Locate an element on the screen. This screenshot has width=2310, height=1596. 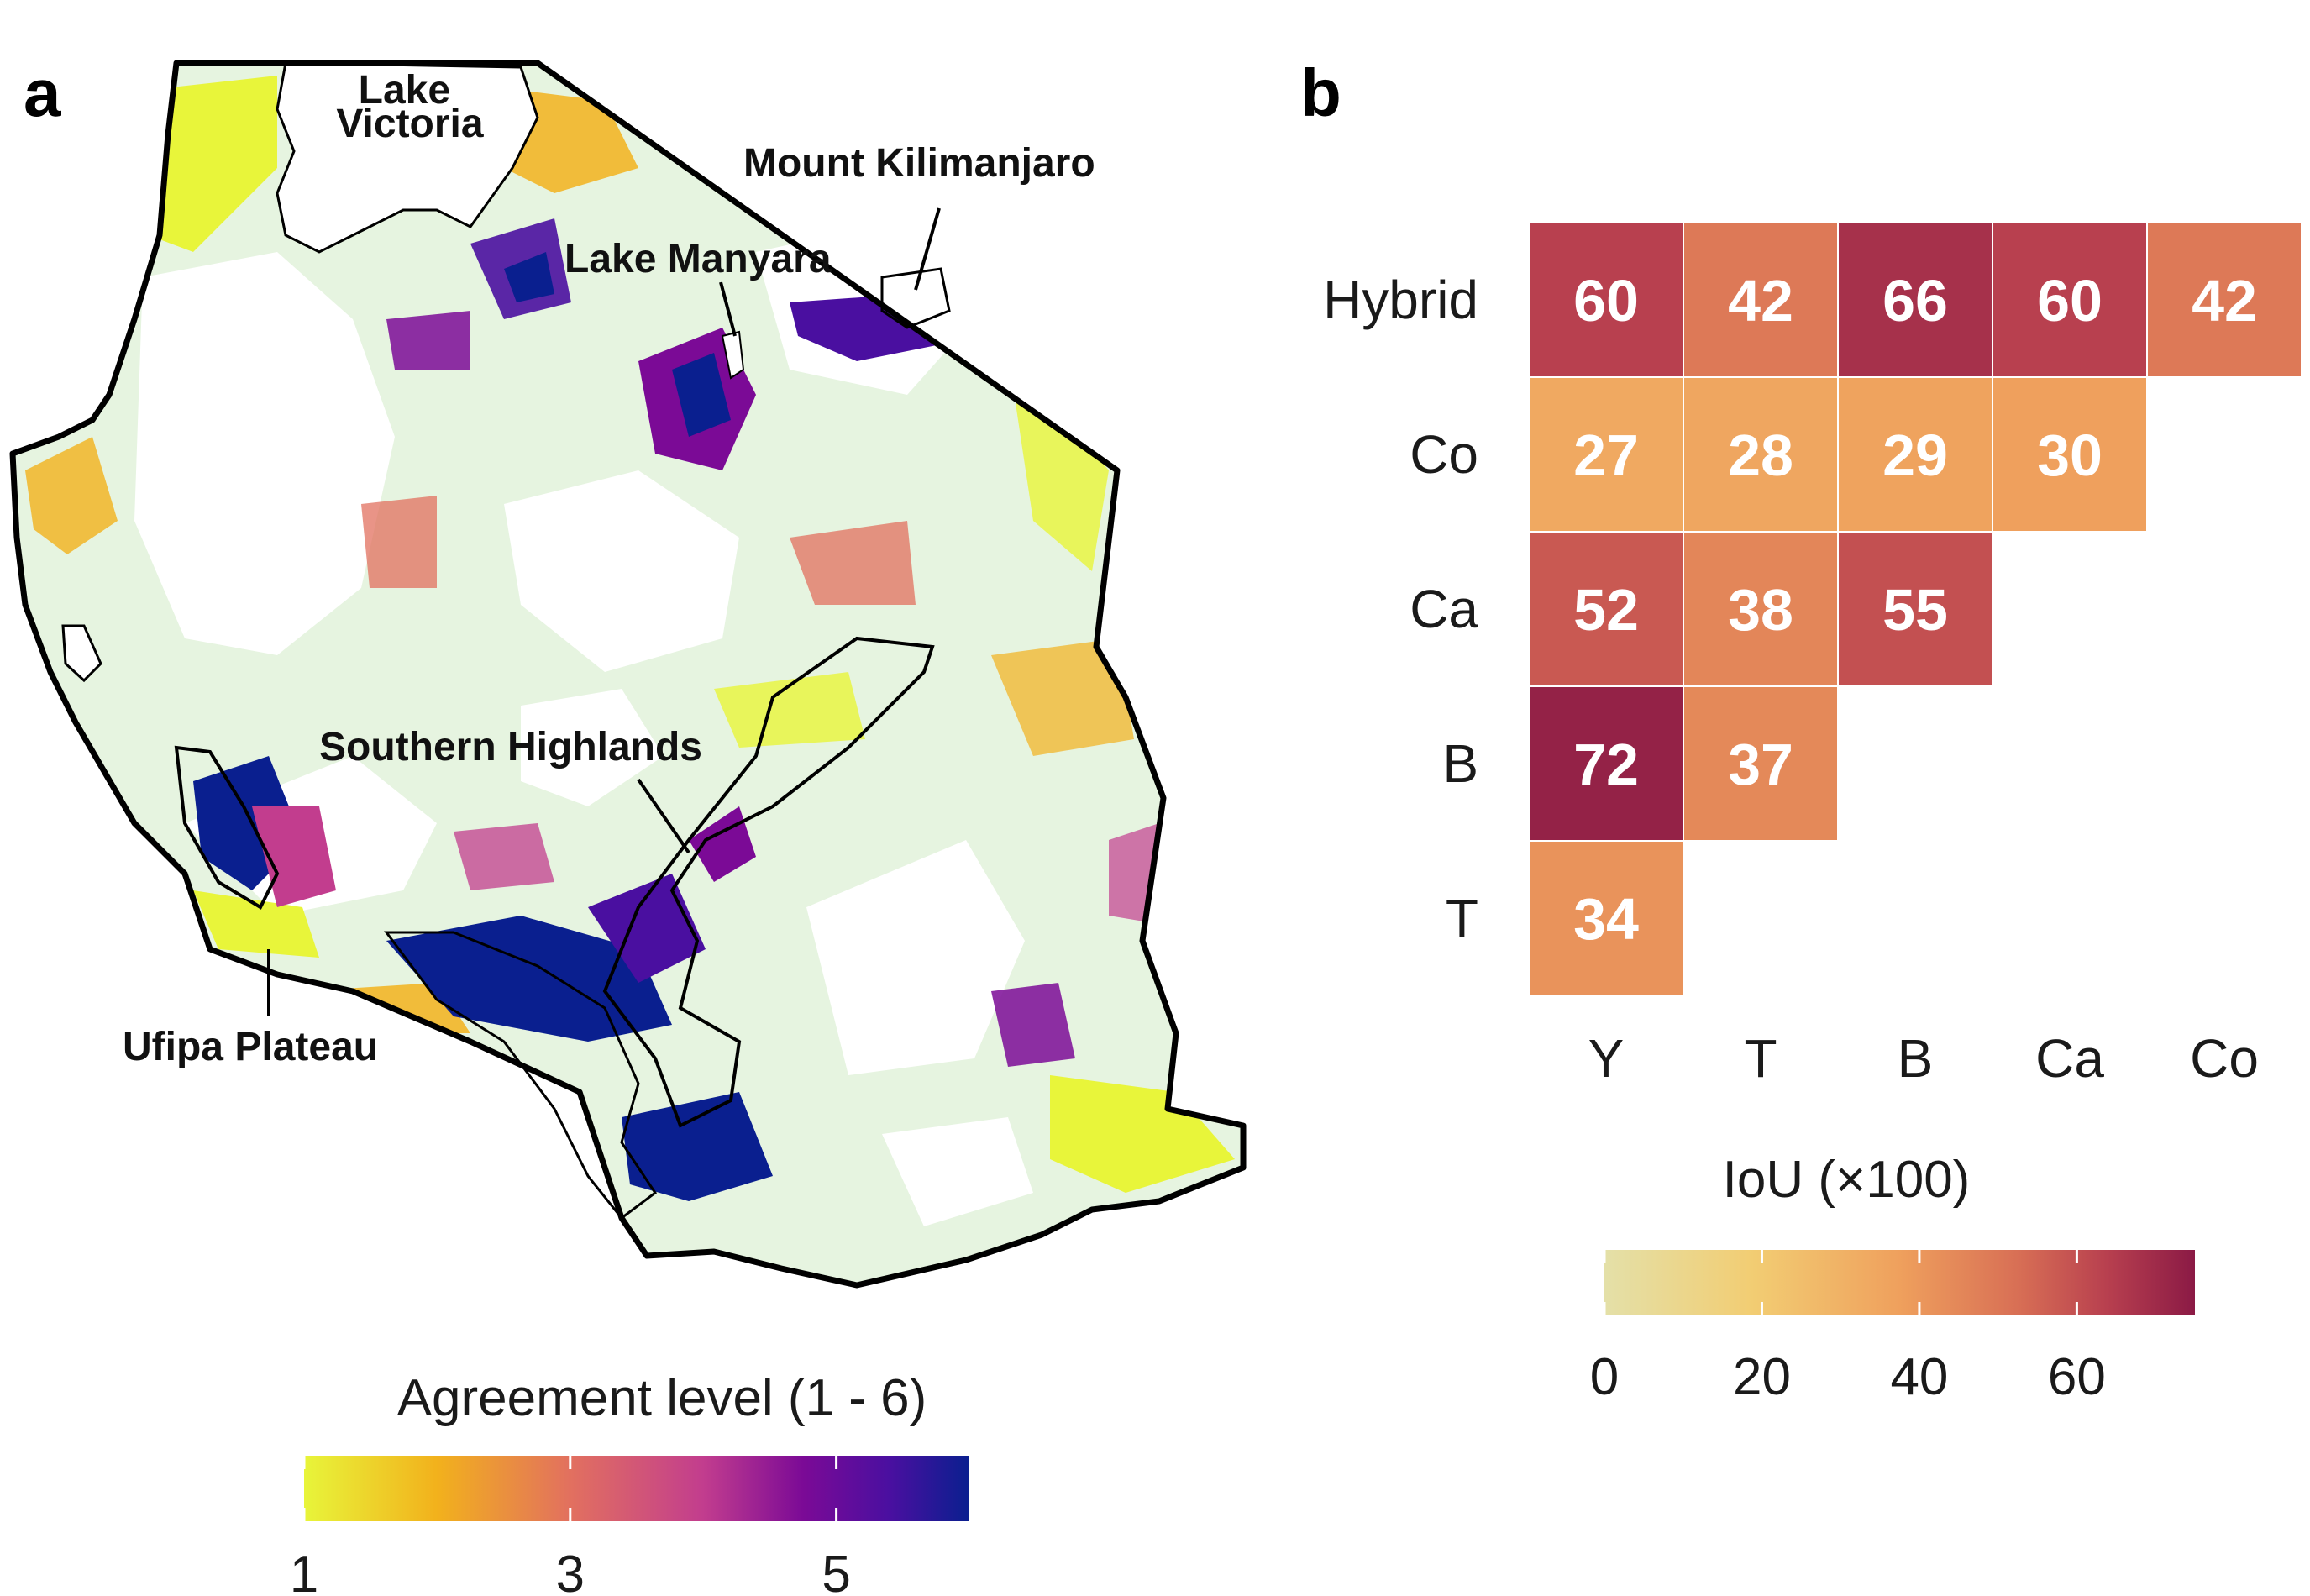
y-tick-label: Co is located at coordinates (1444, 454).